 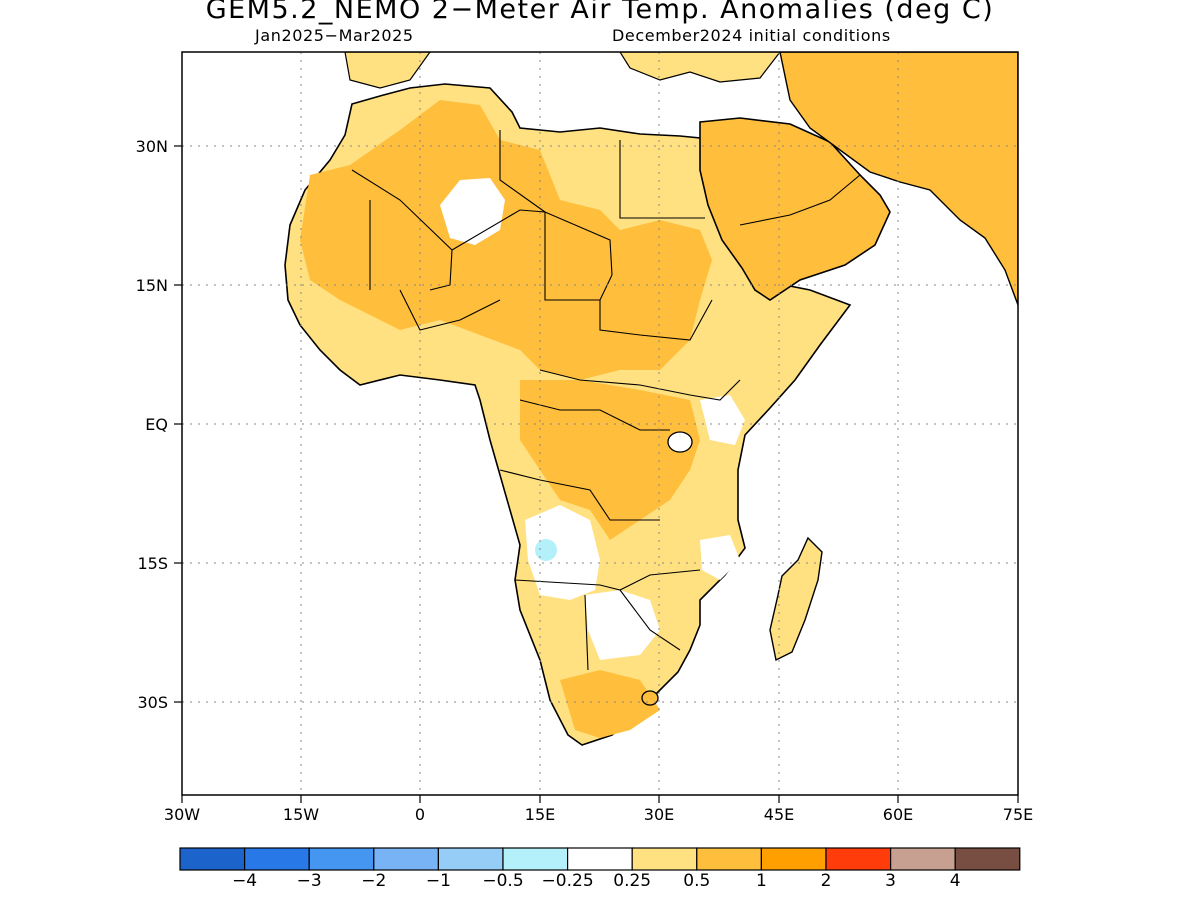 I want to click on anomaly-patch-central-africa, so click(x=610, y=460).